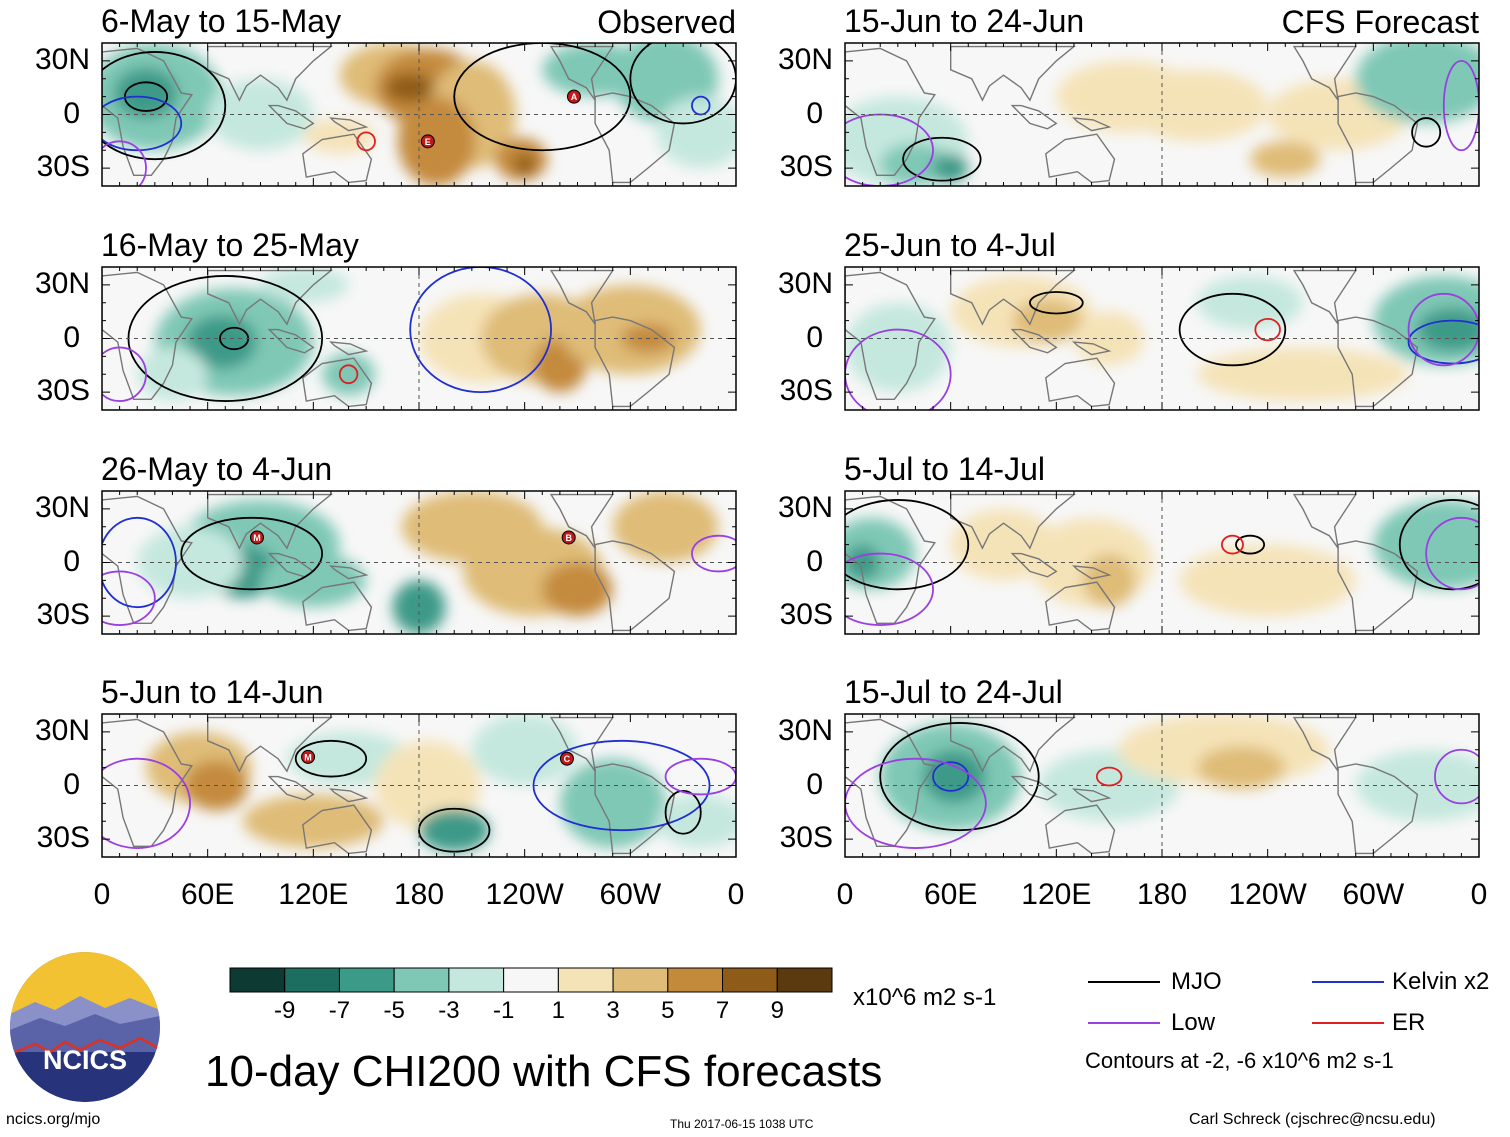 Image resolution: width=1510 pixels, height=1137 pixels. I want to click on colorbar-label: -7, so click(339, 1010).